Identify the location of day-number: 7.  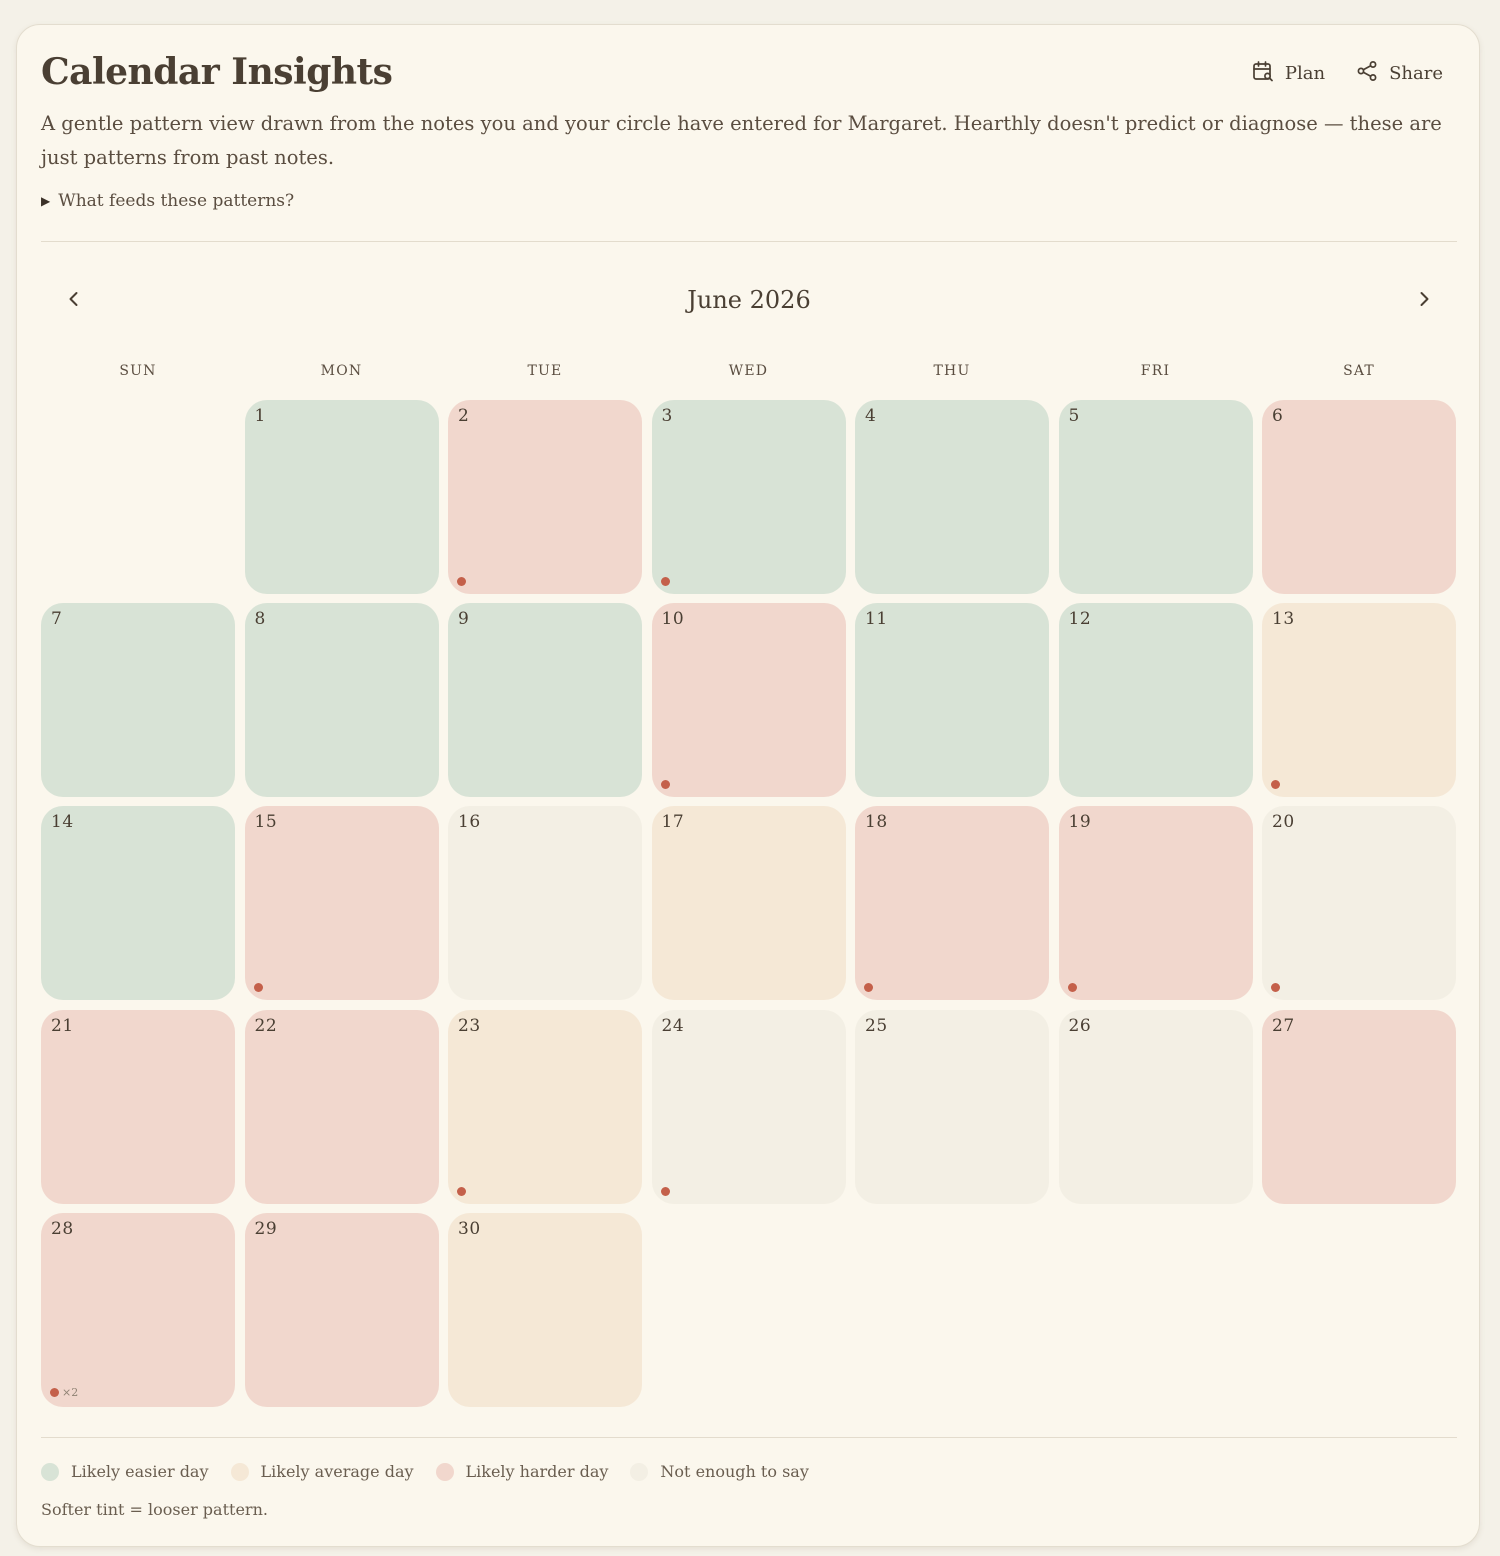
(57, 619).